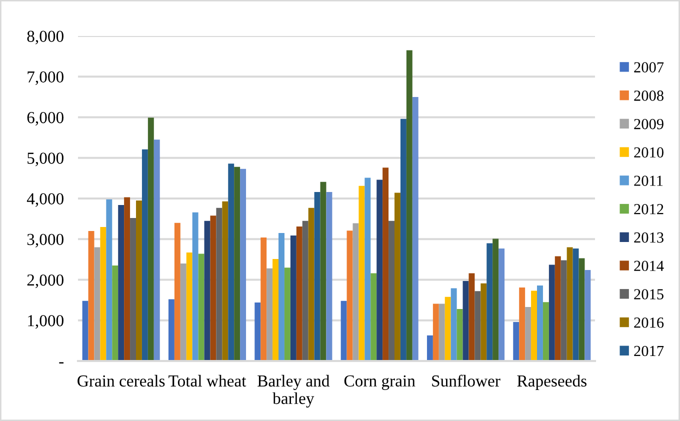 The image size is (680, 421). Describe the element at coordinates (649, 124) in the screenshot. I see `legend-label: 2009` at that location.